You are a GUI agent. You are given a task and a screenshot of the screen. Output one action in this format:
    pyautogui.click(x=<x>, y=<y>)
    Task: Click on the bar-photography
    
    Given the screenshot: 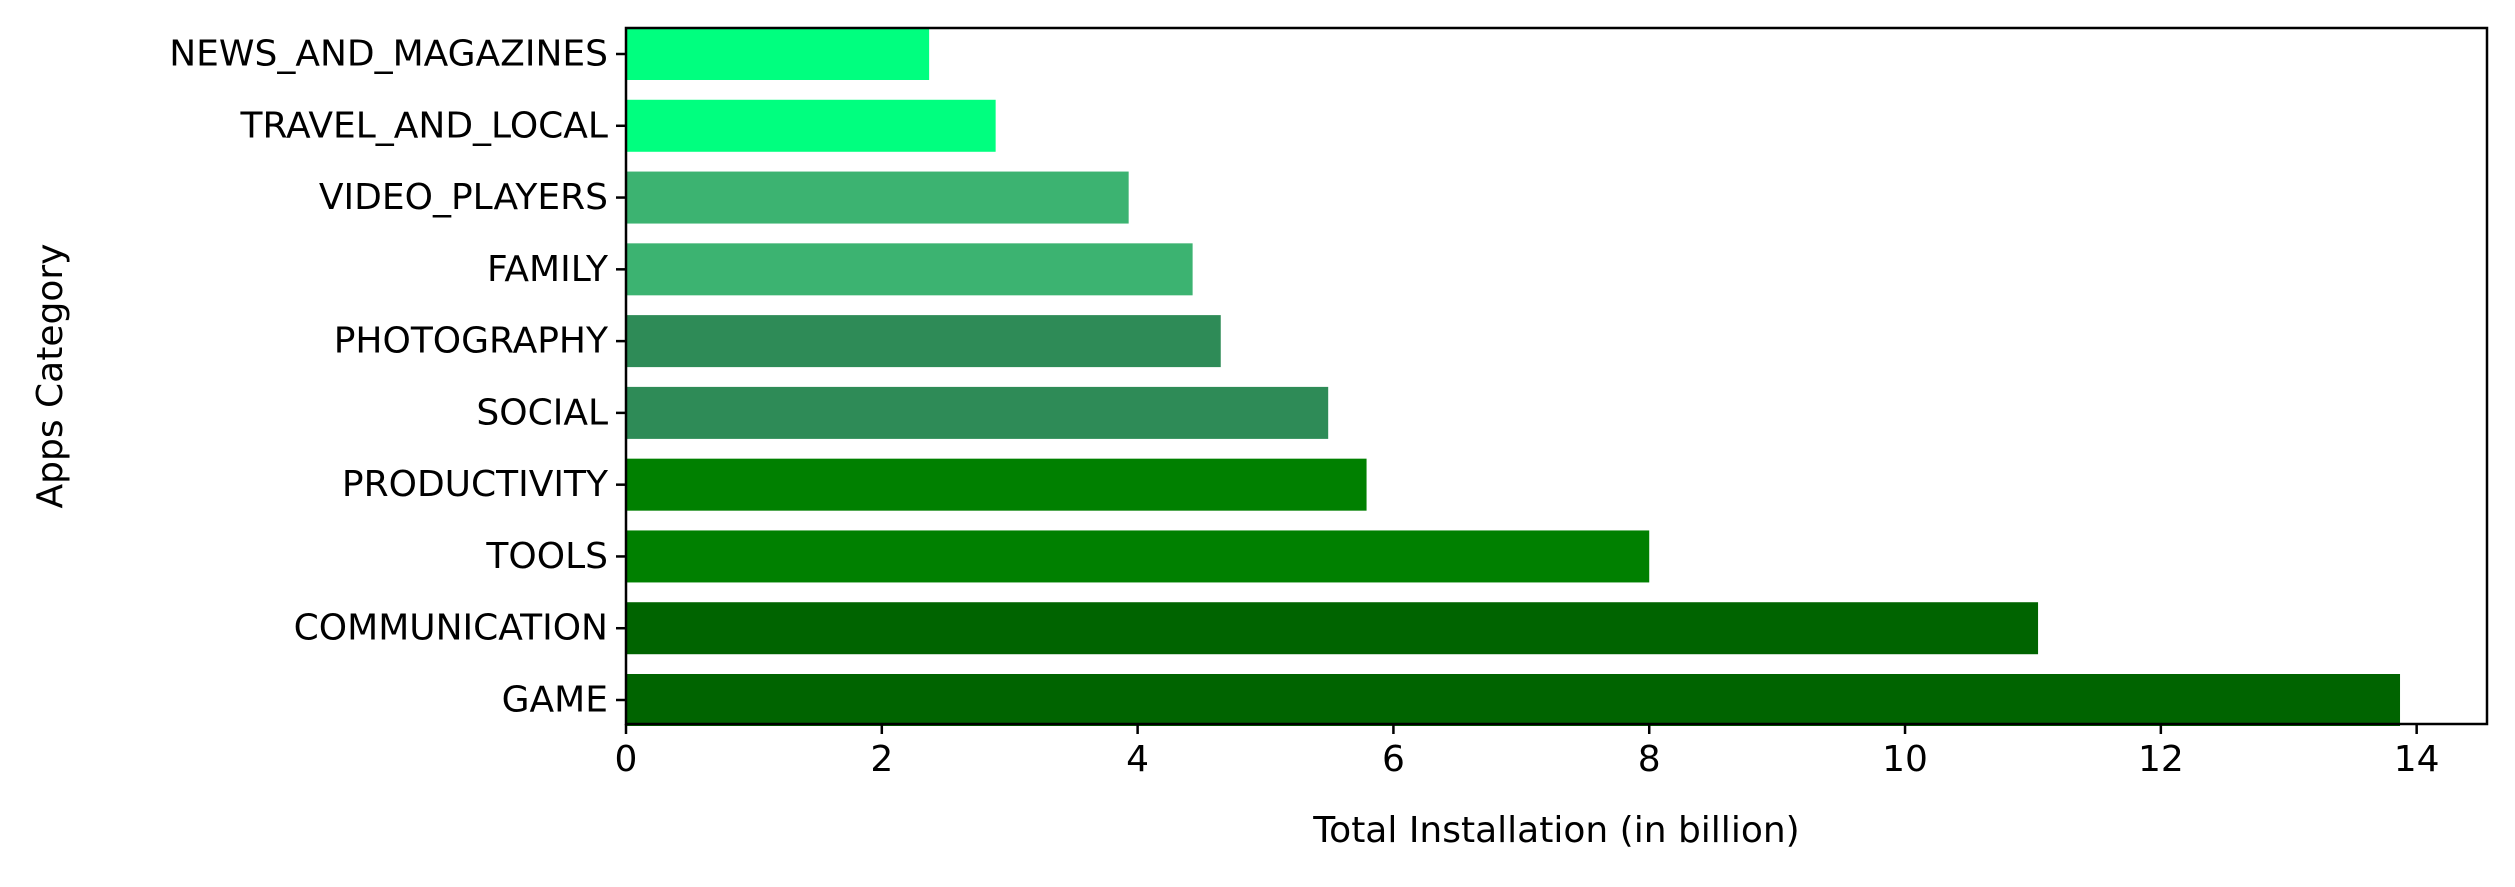 What is the action you would take?
    pyautogui.click(x=923, y=341)
    